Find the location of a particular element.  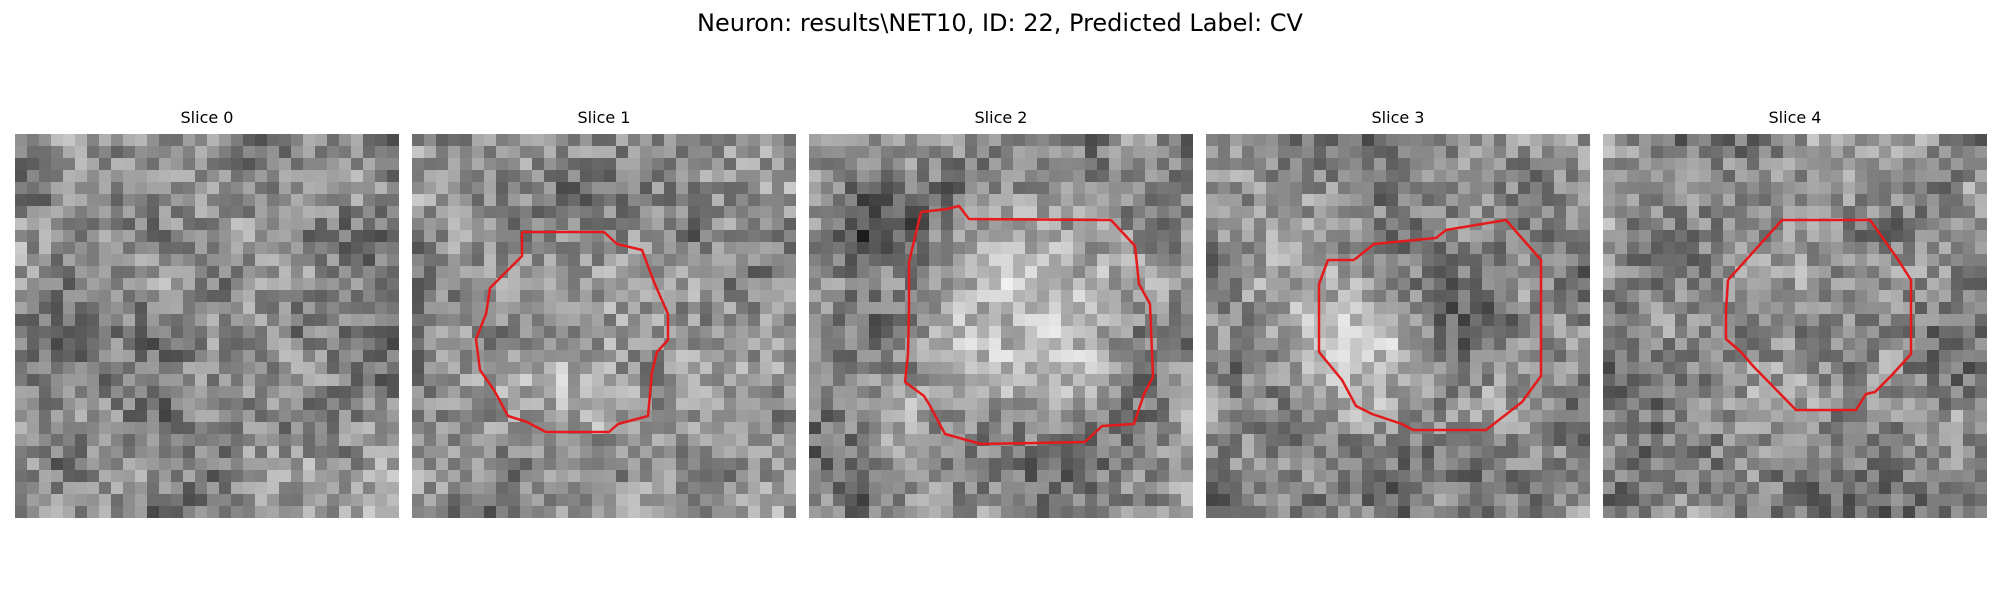

slice-title-2: Slice 2 is located at coordinates (1001, 117).